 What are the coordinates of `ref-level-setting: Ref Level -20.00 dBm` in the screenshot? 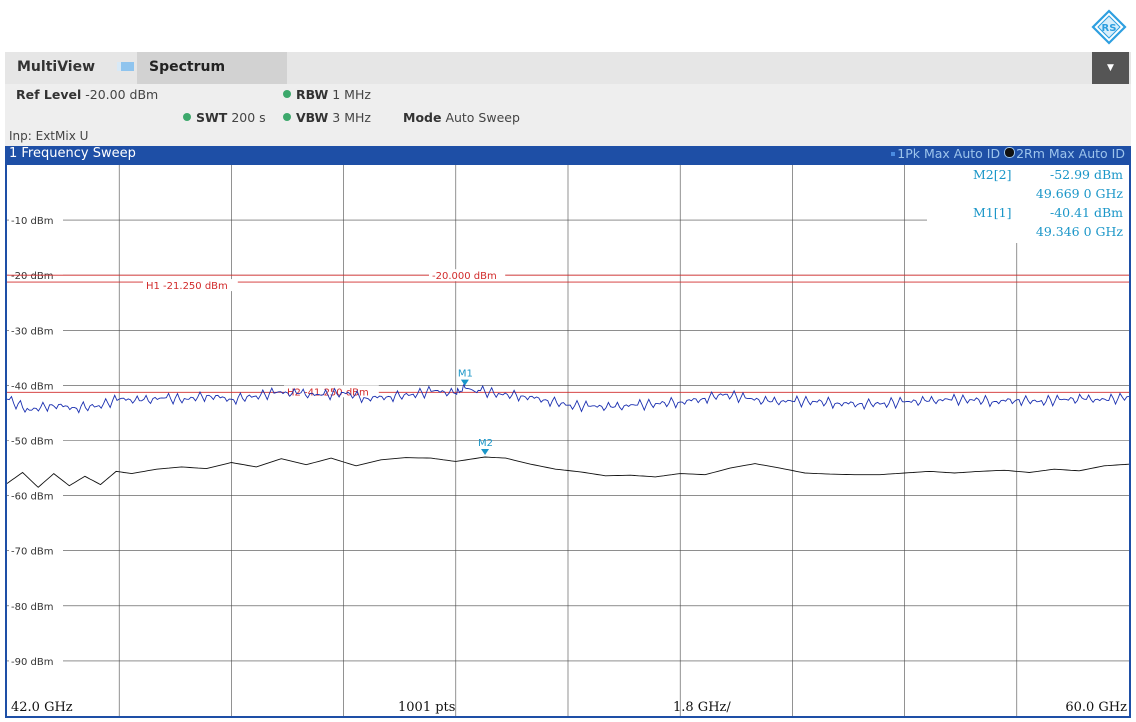 It's located at (87, 94).